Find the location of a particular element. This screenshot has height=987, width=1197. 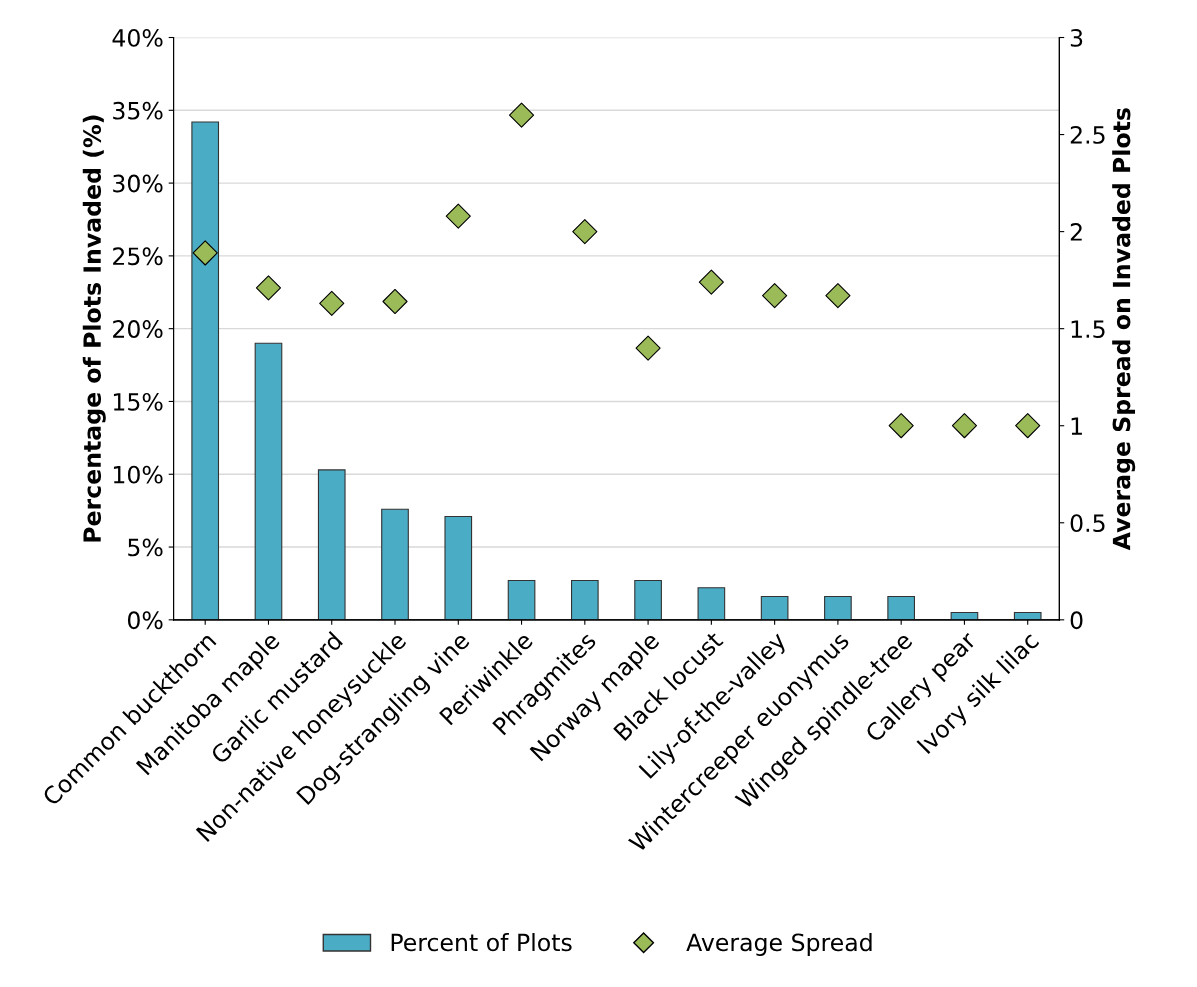

y-tick-label: 10% is located at coordinates (138, 474).